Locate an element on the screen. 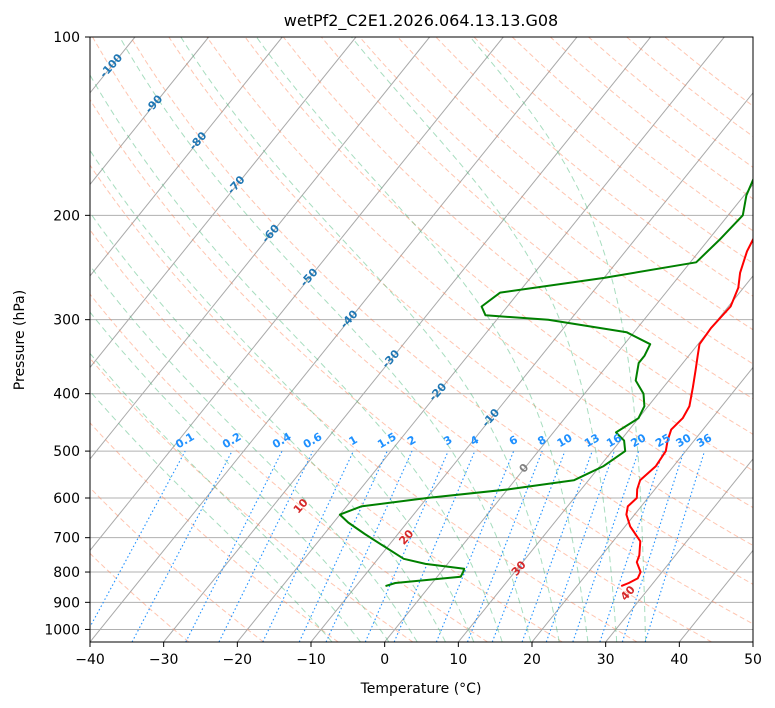 The image size is (775, 708). x-tick-label: −20 is located at coordinates (238, 660).